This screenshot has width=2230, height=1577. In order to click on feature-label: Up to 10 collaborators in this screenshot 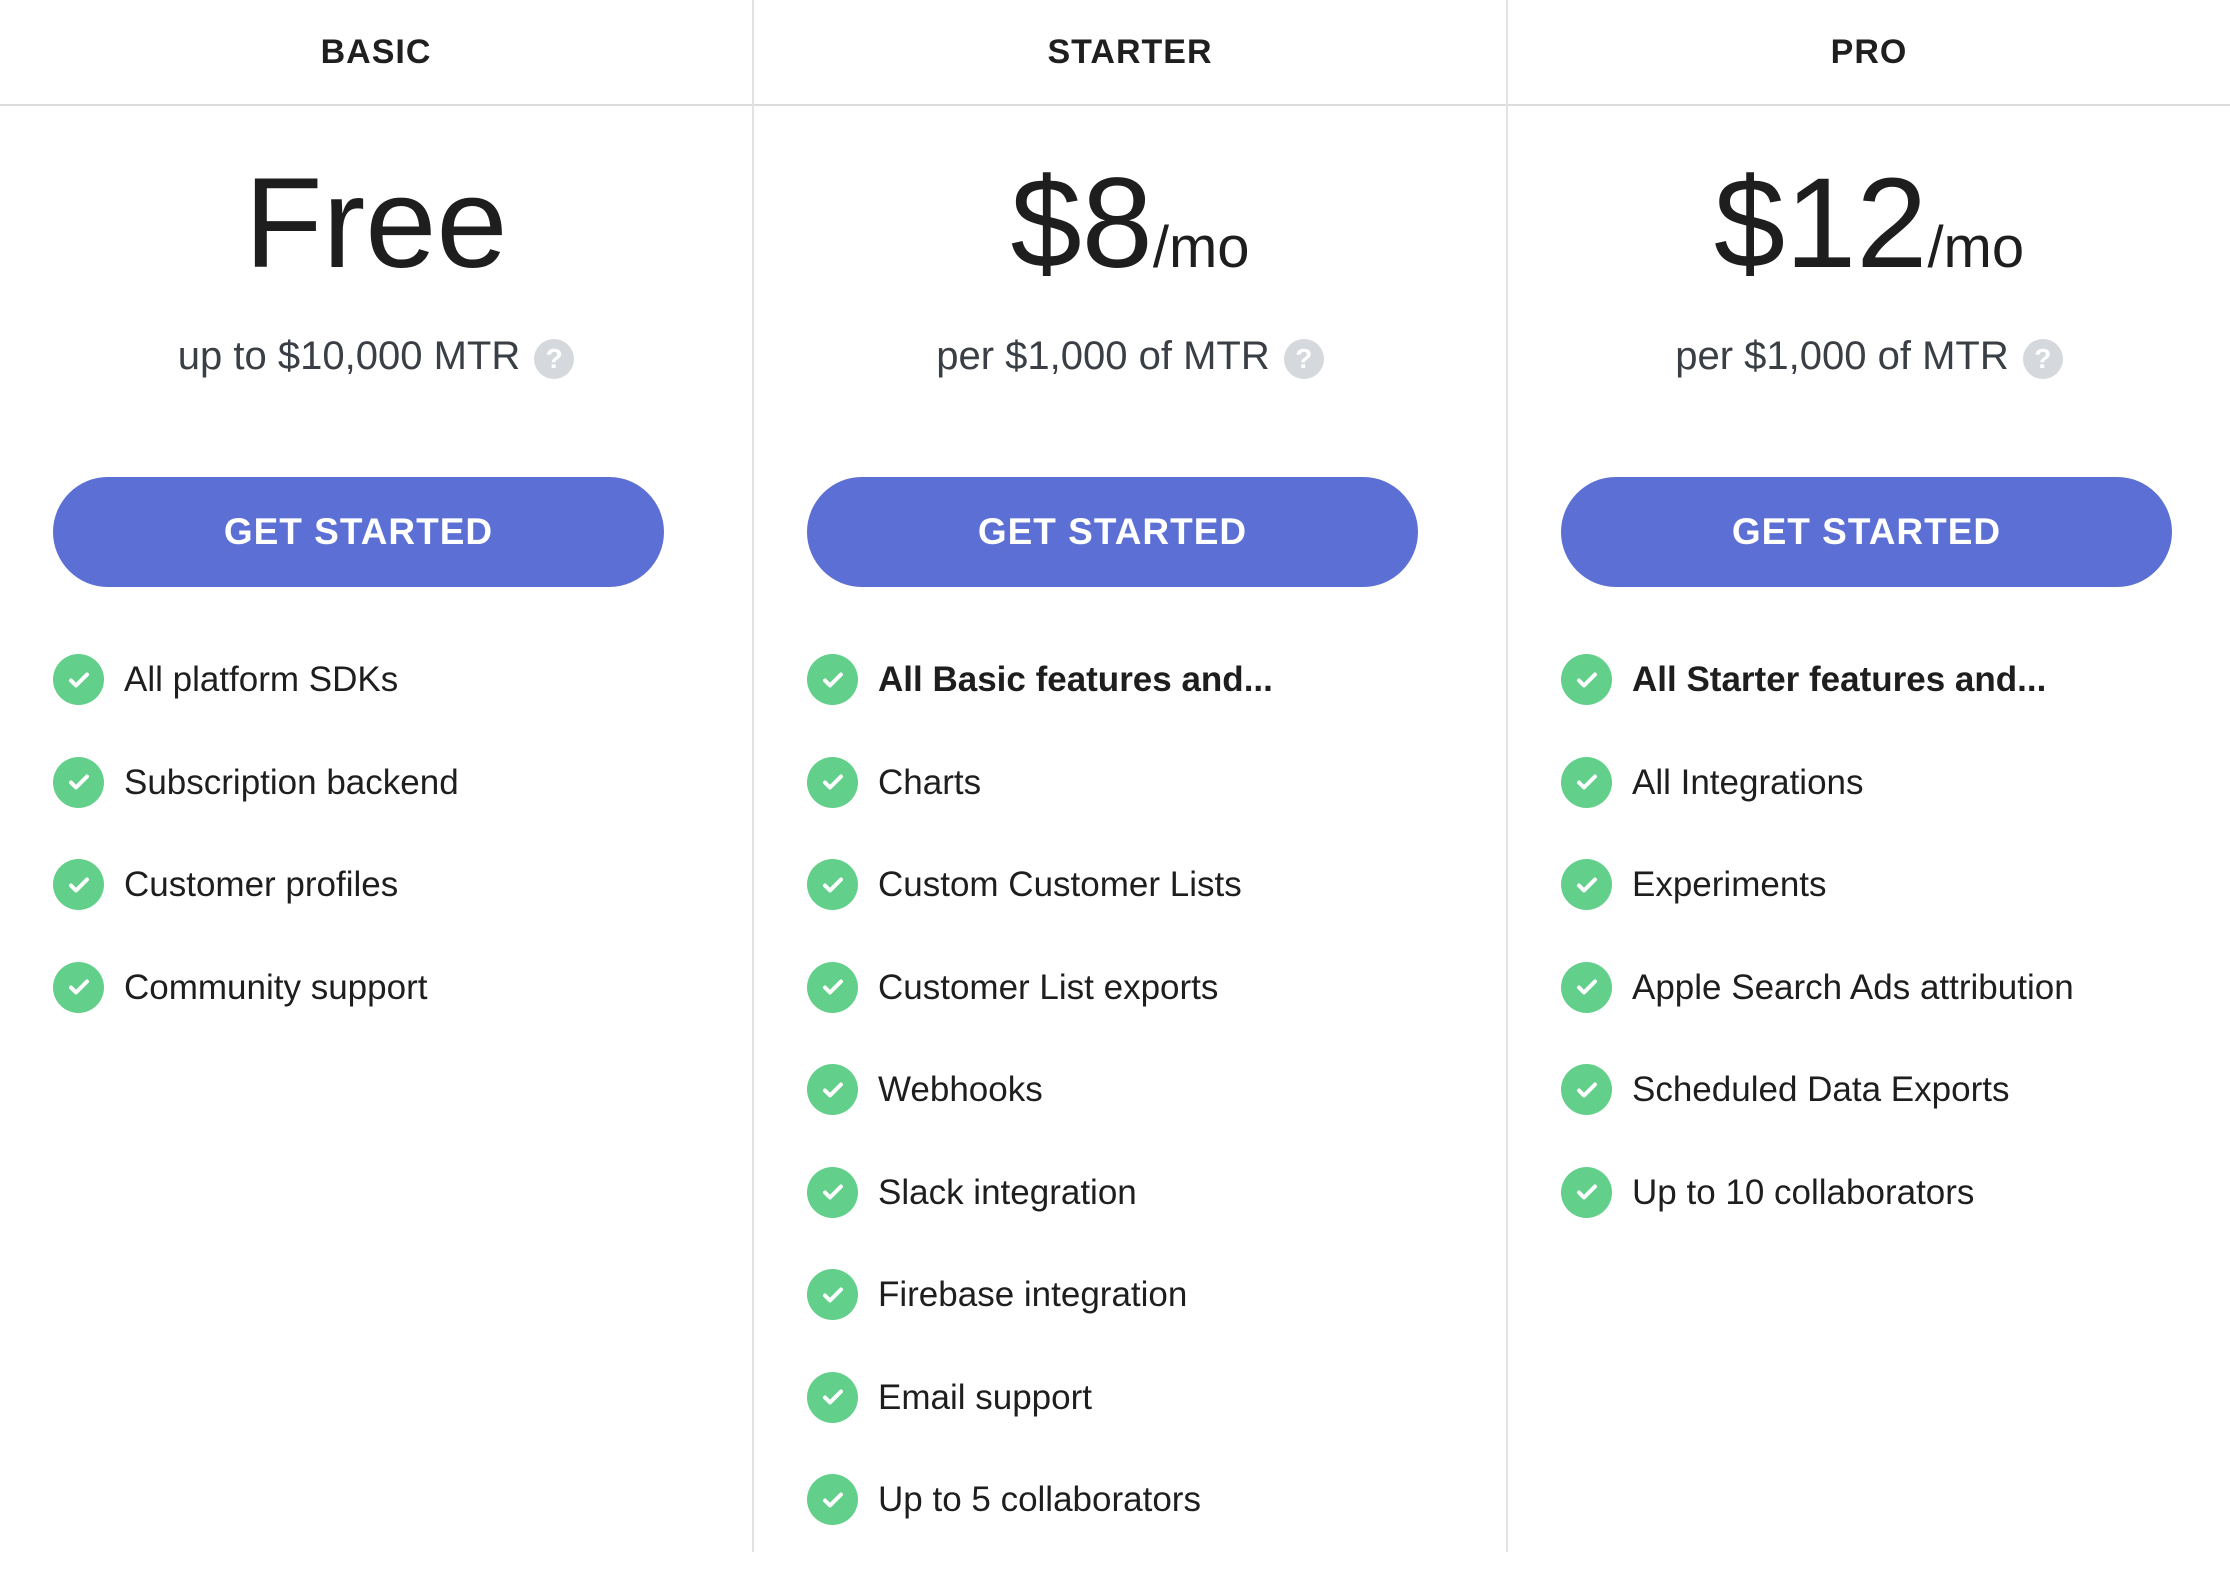, I will do `click(1803, 1192)`.